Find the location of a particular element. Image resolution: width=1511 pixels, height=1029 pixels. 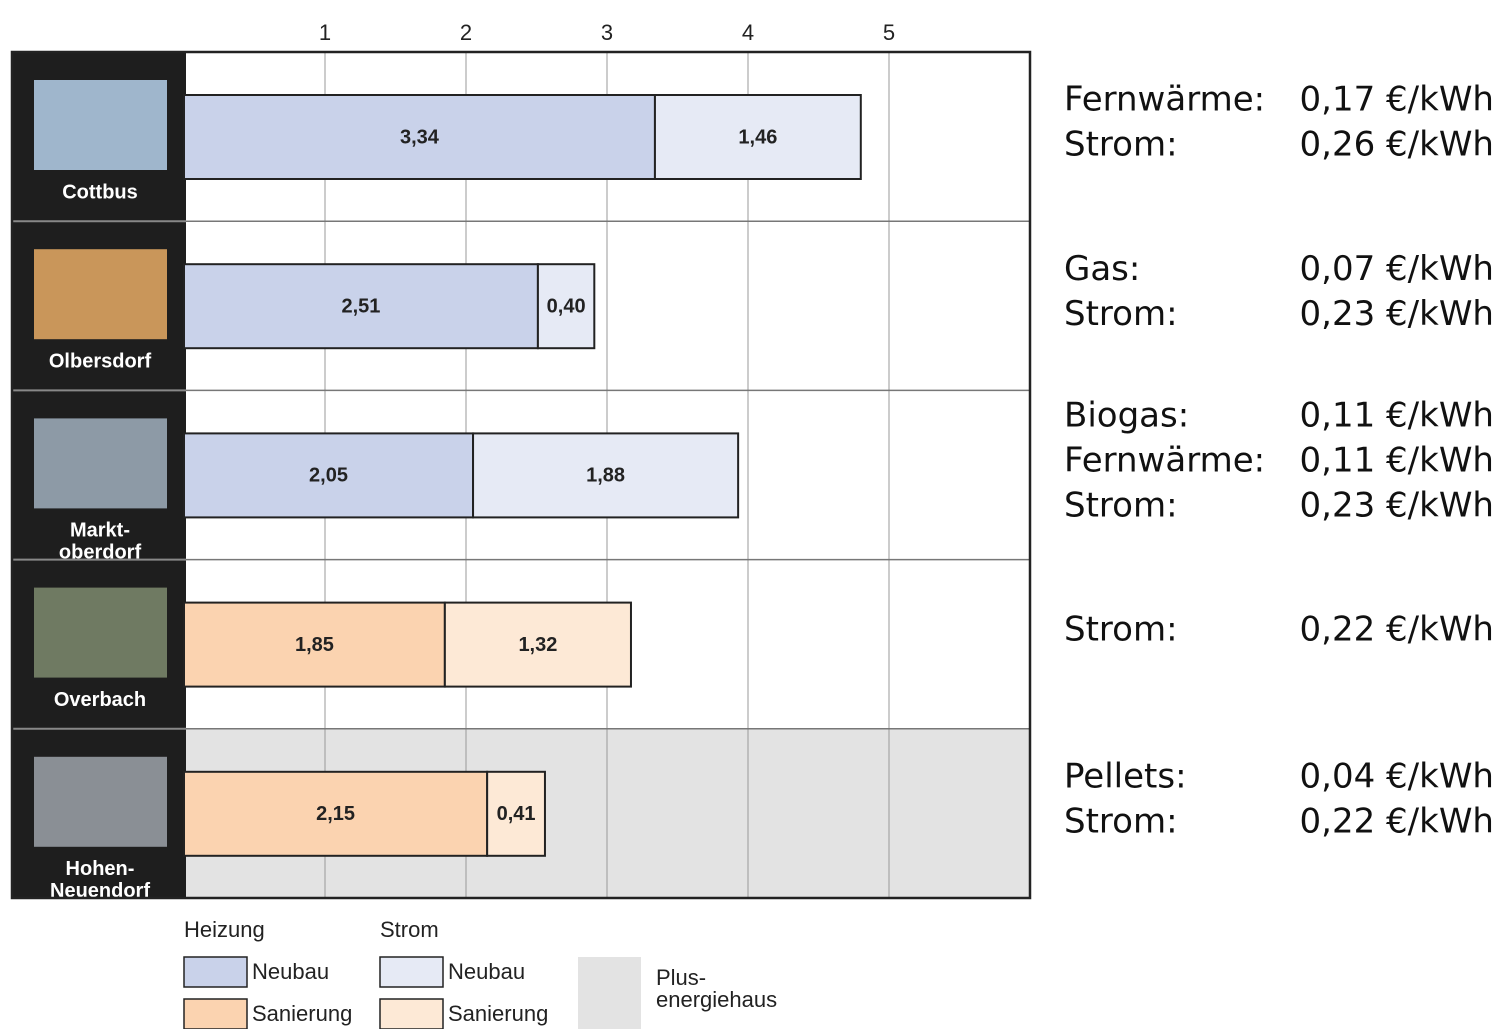

legend-label: Plus-energiehaus is located at coordinates (716, 988).